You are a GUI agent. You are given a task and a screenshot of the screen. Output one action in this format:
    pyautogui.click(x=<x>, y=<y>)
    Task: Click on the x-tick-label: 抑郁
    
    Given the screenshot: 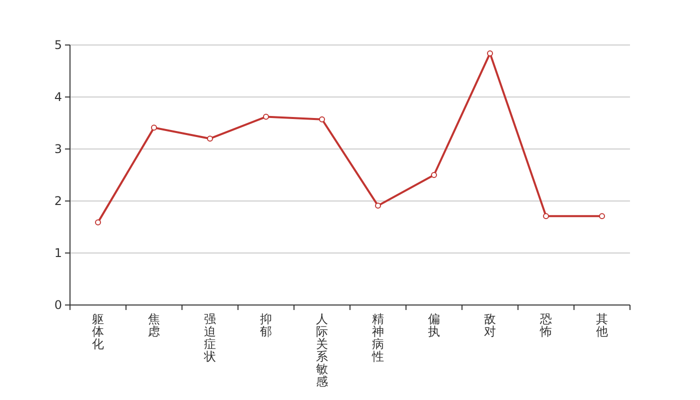 What is the action you would take?
    pyautogui.click(x=266, y=325)
    